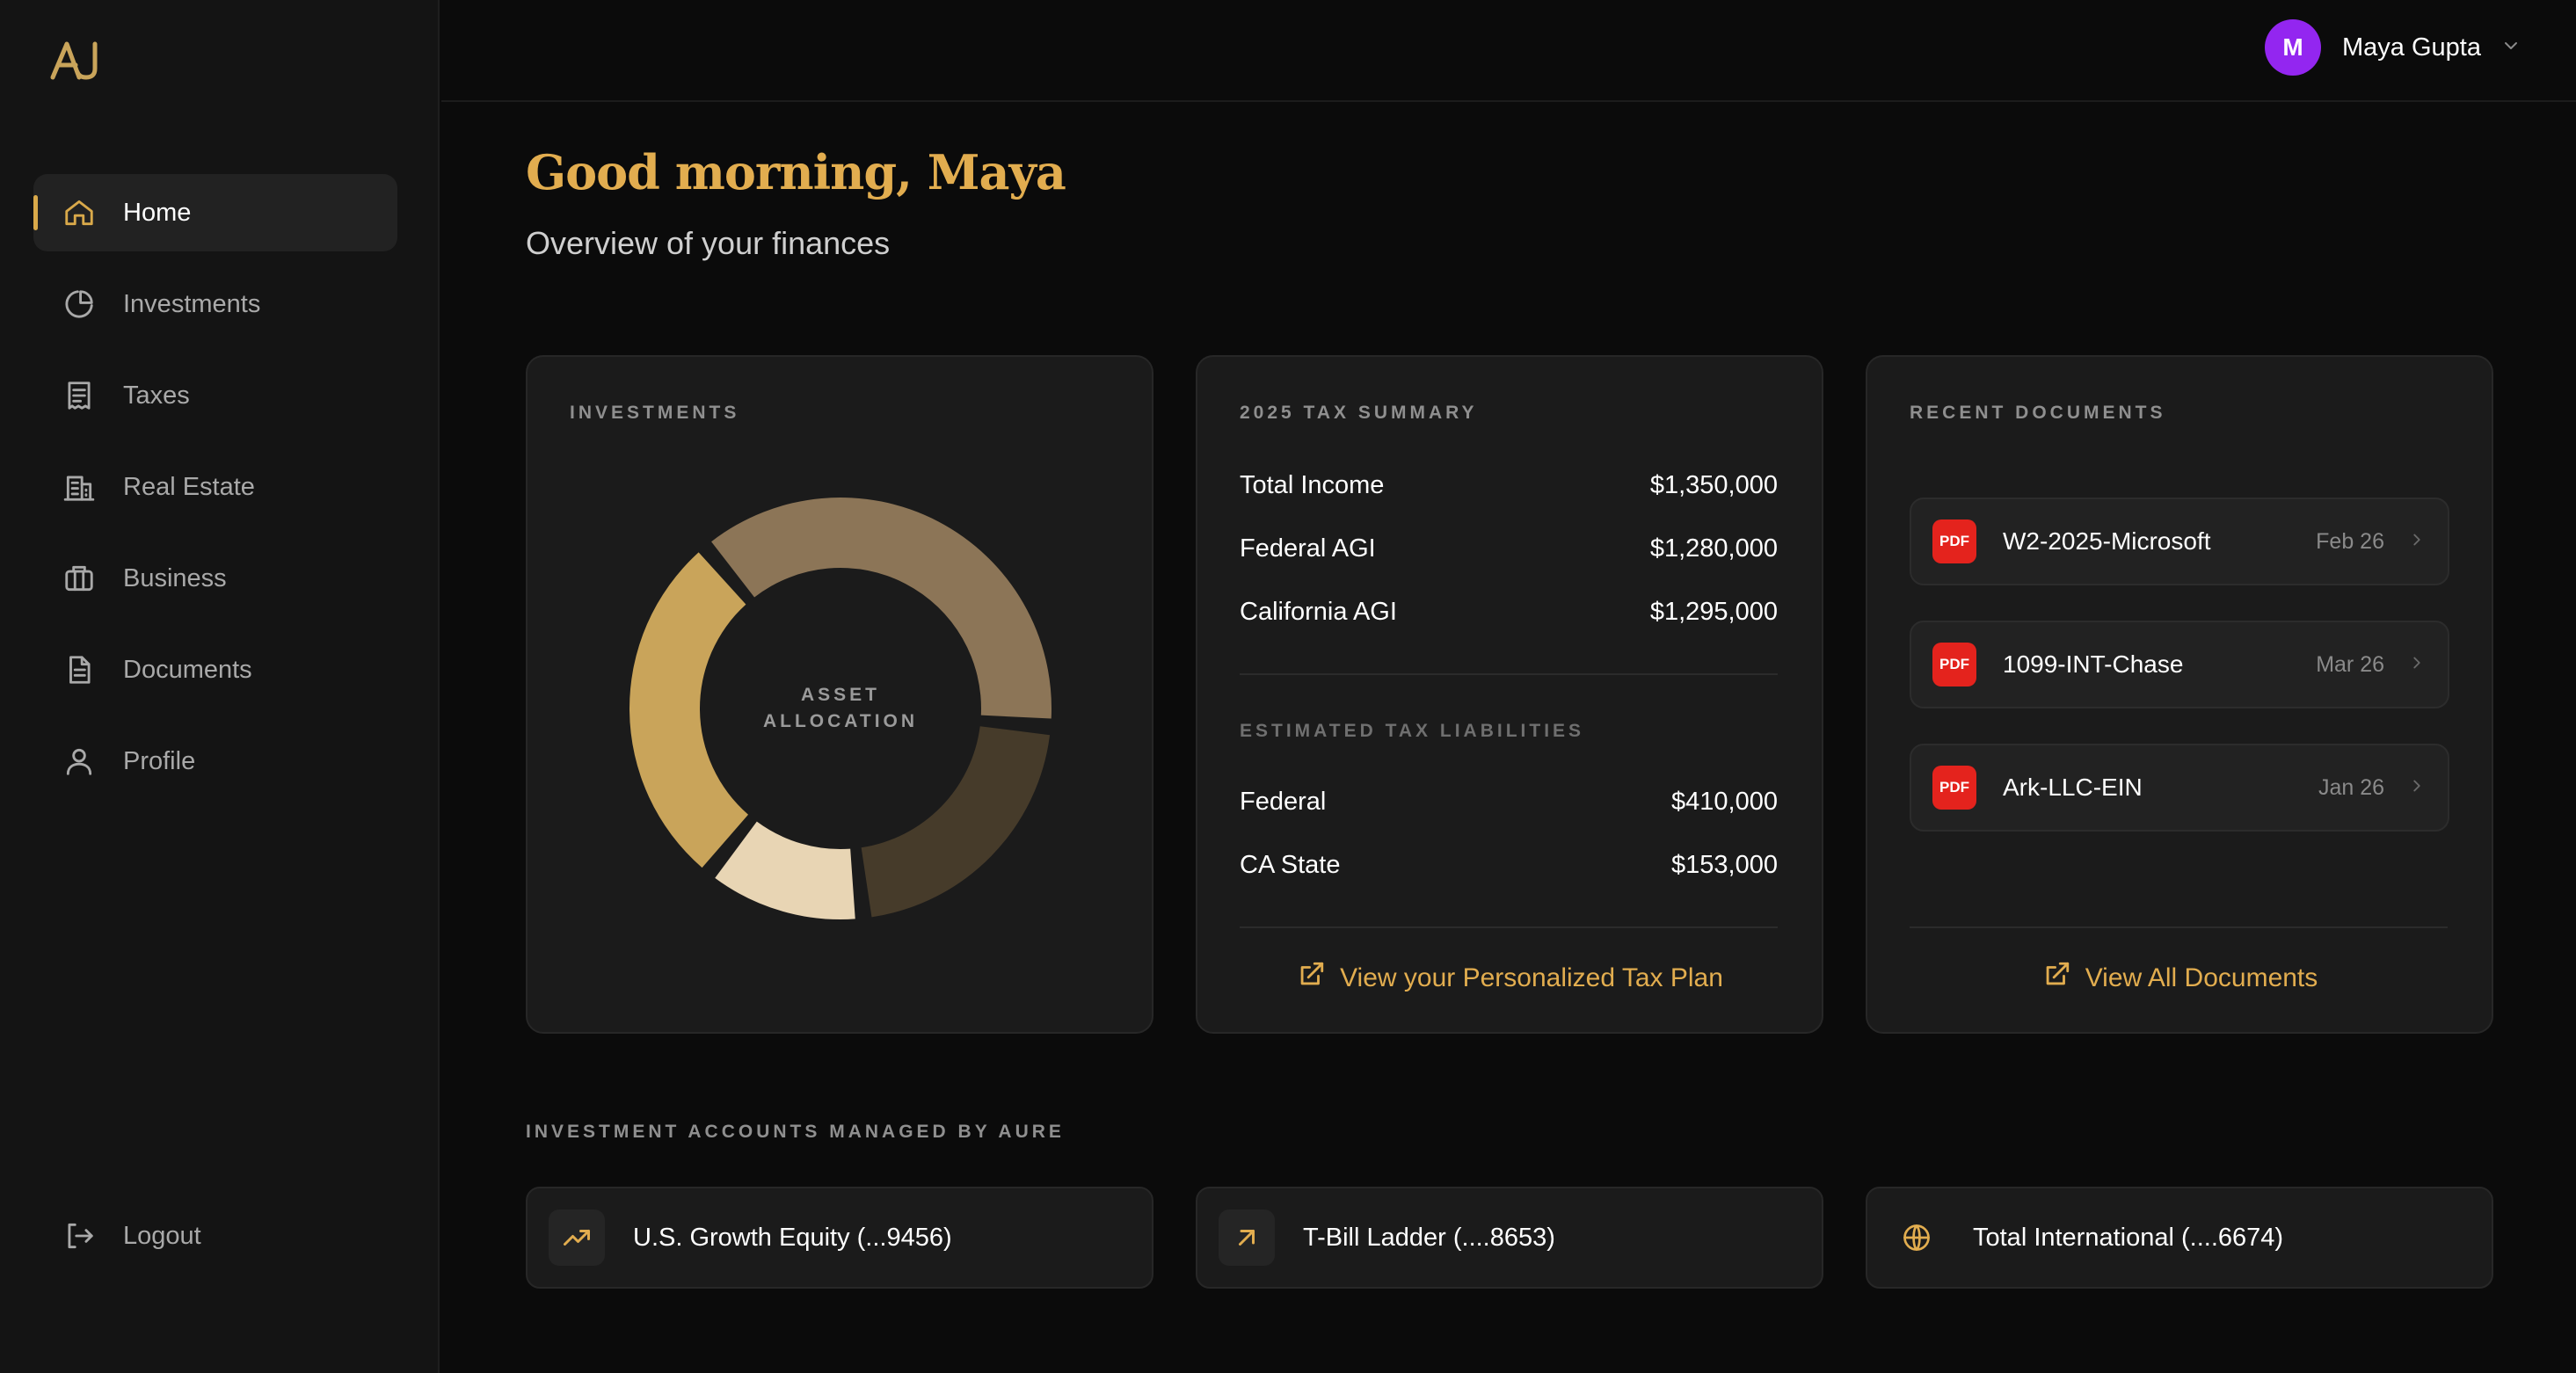 Image resolution: width=2576 pixels, height=1373 pixels. What do you see at coordinates (2510, 48) in the screenshot?
I see `chevron-down-icon` at bounding box center [2510, 48].